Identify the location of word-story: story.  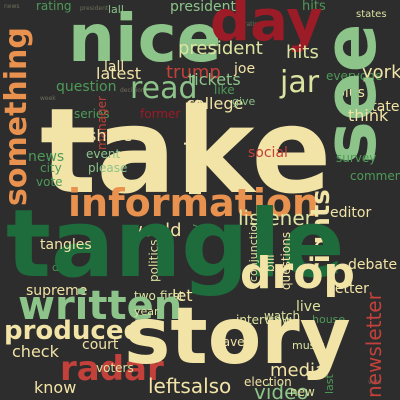
(237, 337).